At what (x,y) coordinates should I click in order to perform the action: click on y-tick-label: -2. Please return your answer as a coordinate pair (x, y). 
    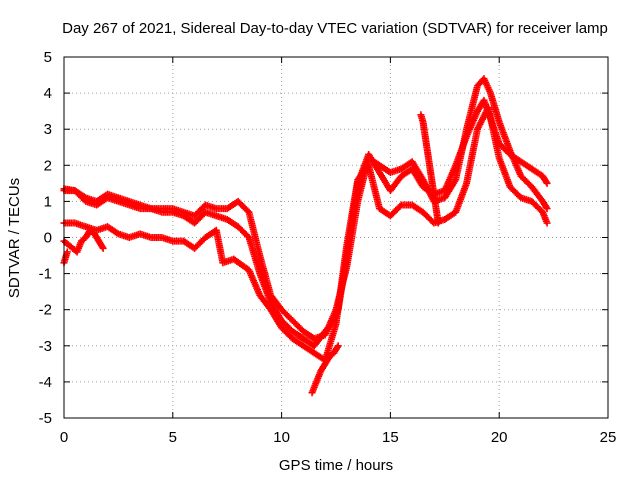
    Looking at the image, I should click on (45, 310).